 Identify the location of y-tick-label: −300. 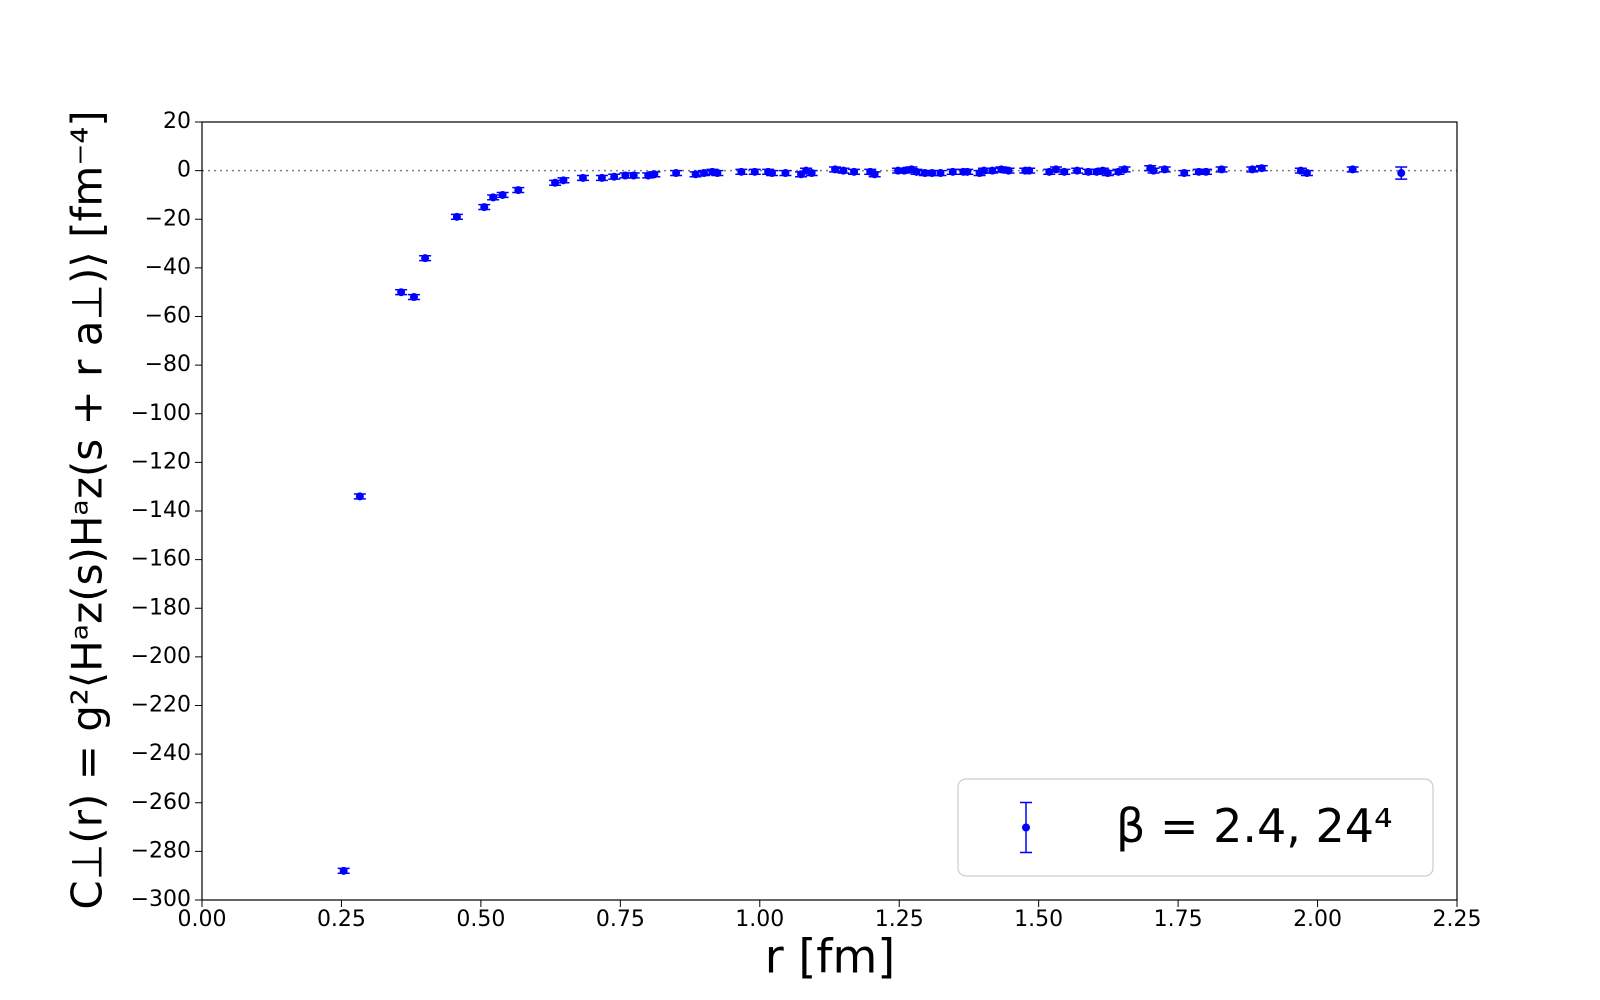
(161, 899).